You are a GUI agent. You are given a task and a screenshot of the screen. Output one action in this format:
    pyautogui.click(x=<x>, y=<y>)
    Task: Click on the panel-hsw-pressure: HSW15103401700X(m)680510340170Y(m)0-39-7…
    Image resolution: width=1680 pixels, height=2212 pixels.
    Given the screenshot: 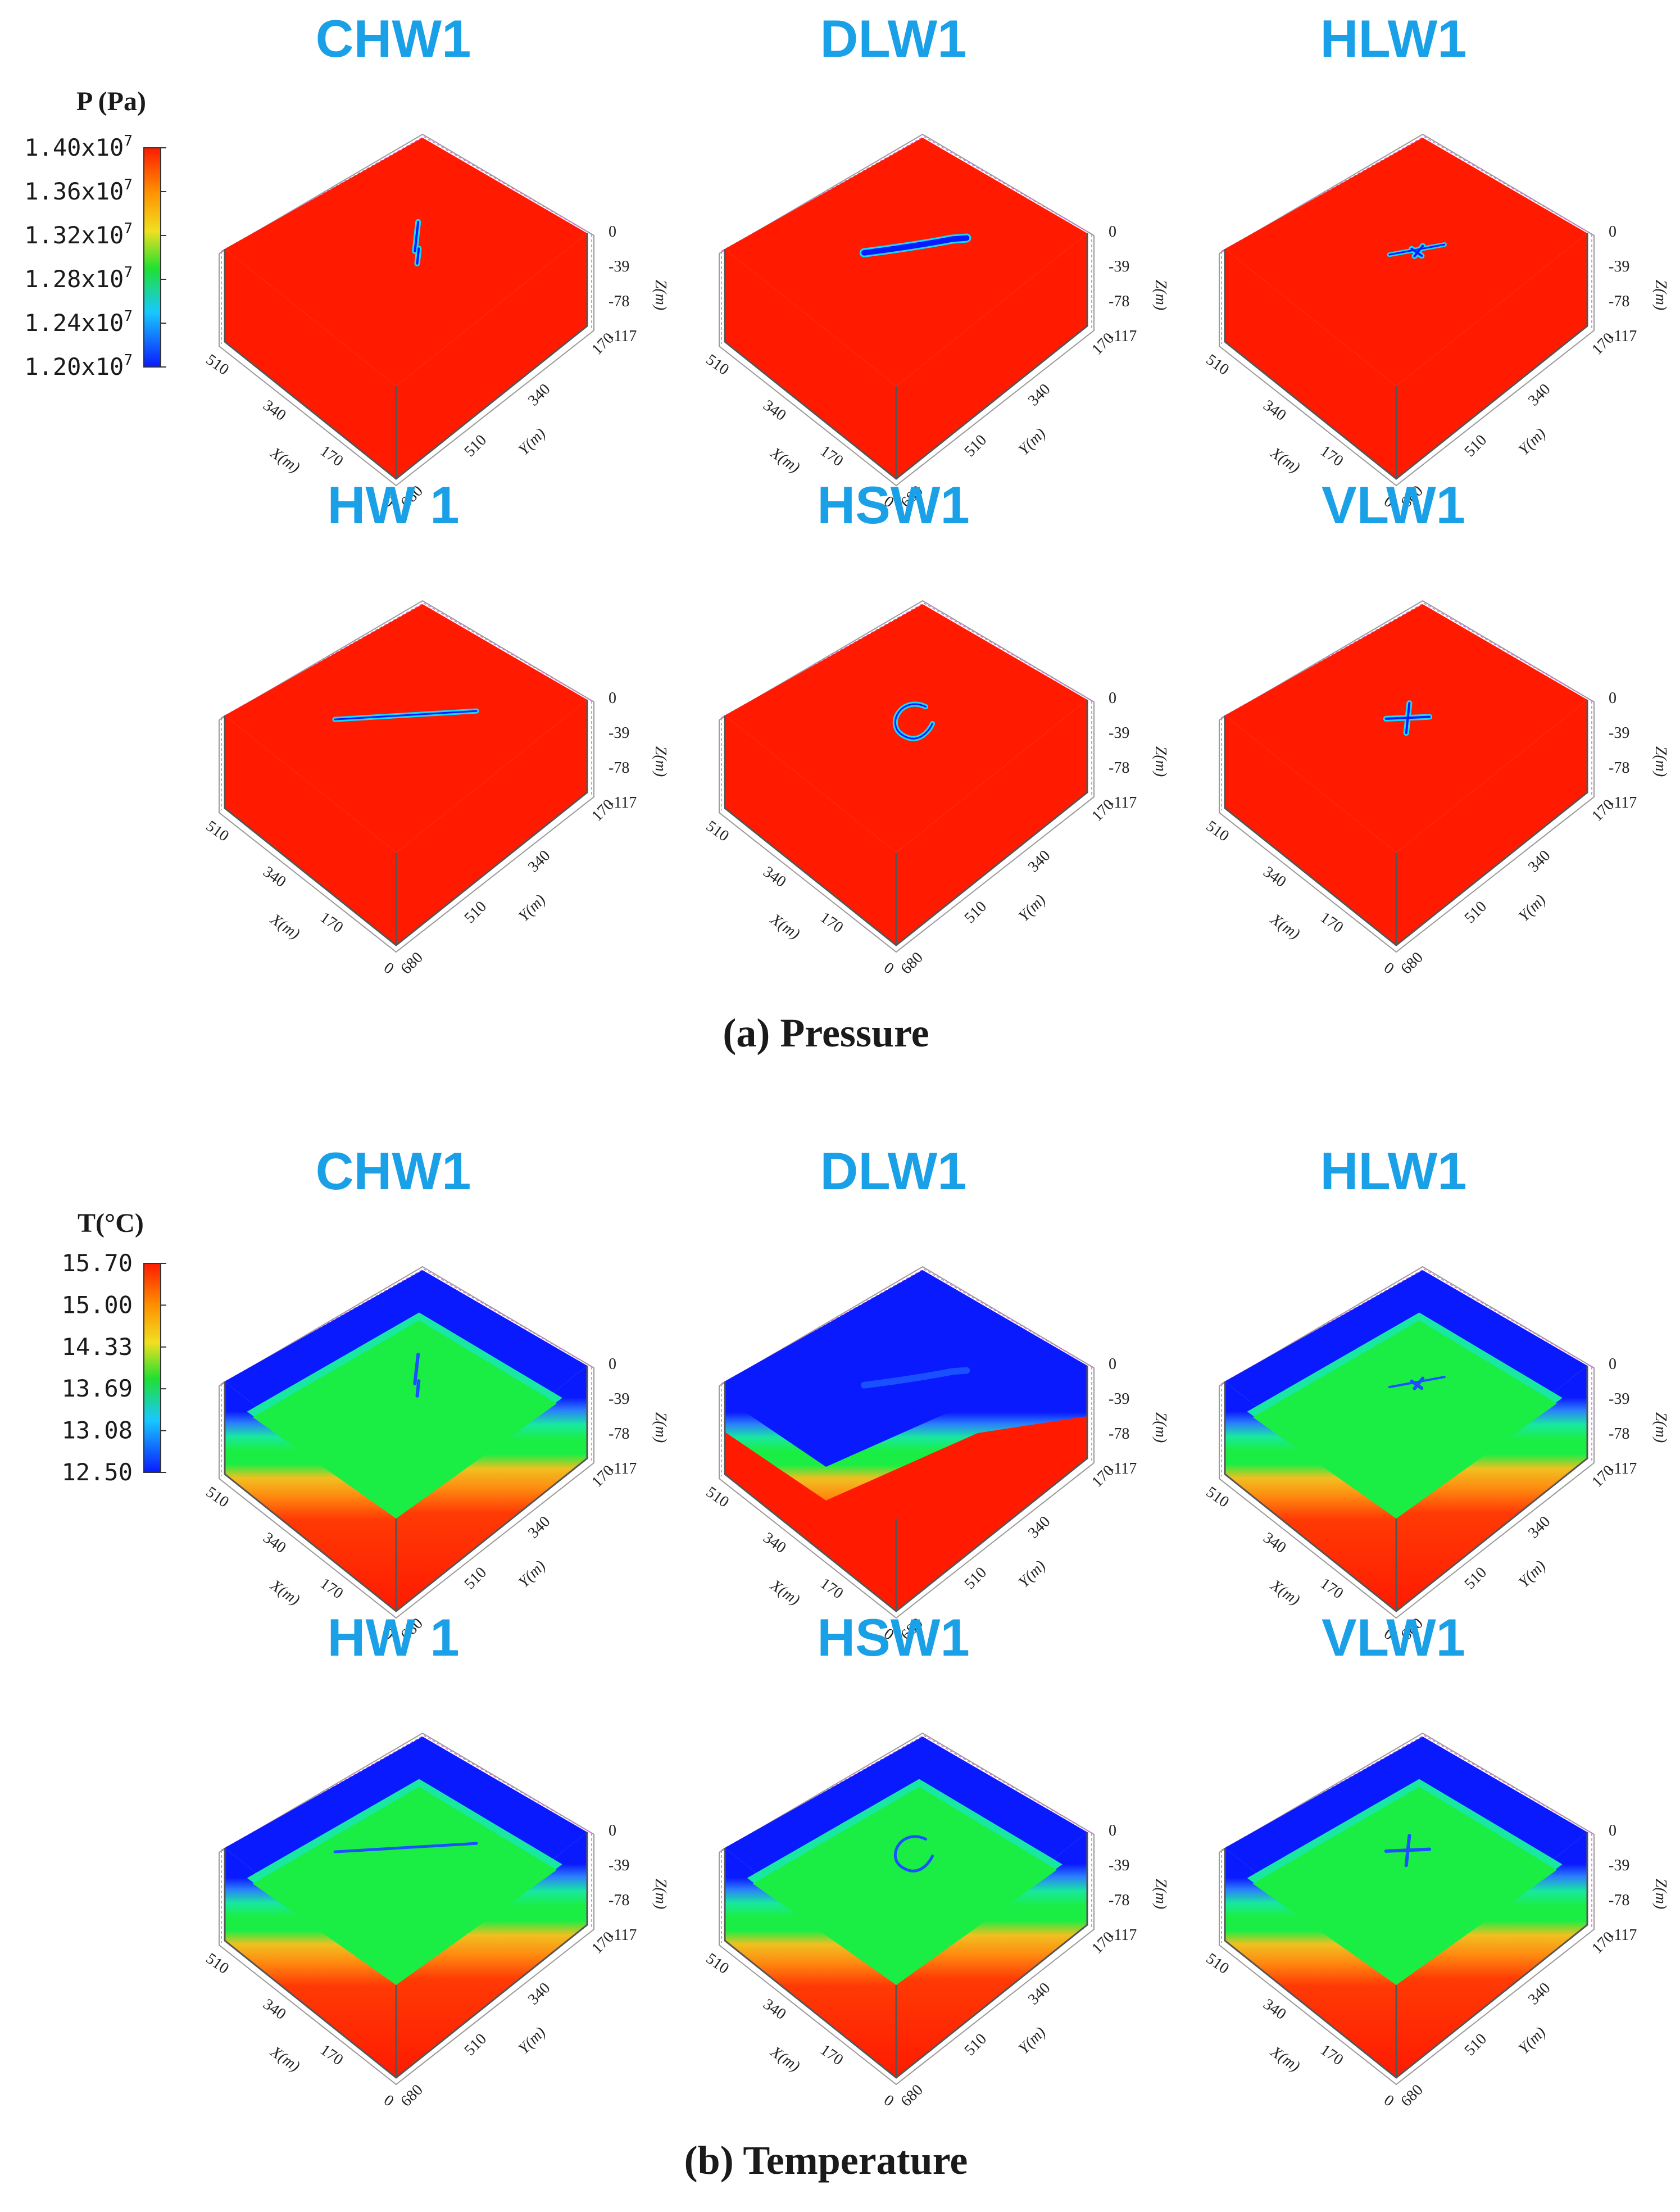 What is the action you would take?
    pyautogui.click(x=936, y=726)
    